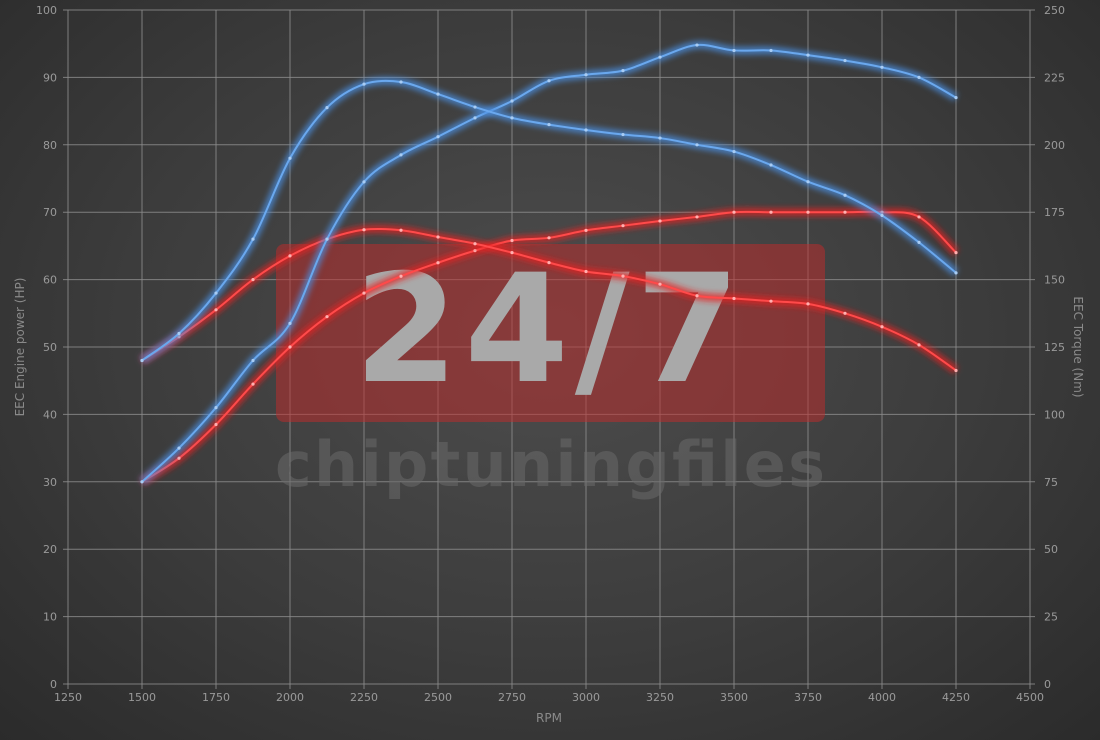  I want to click on y-axis-left-label: EEC Engine power (HP), so click(20, 347).